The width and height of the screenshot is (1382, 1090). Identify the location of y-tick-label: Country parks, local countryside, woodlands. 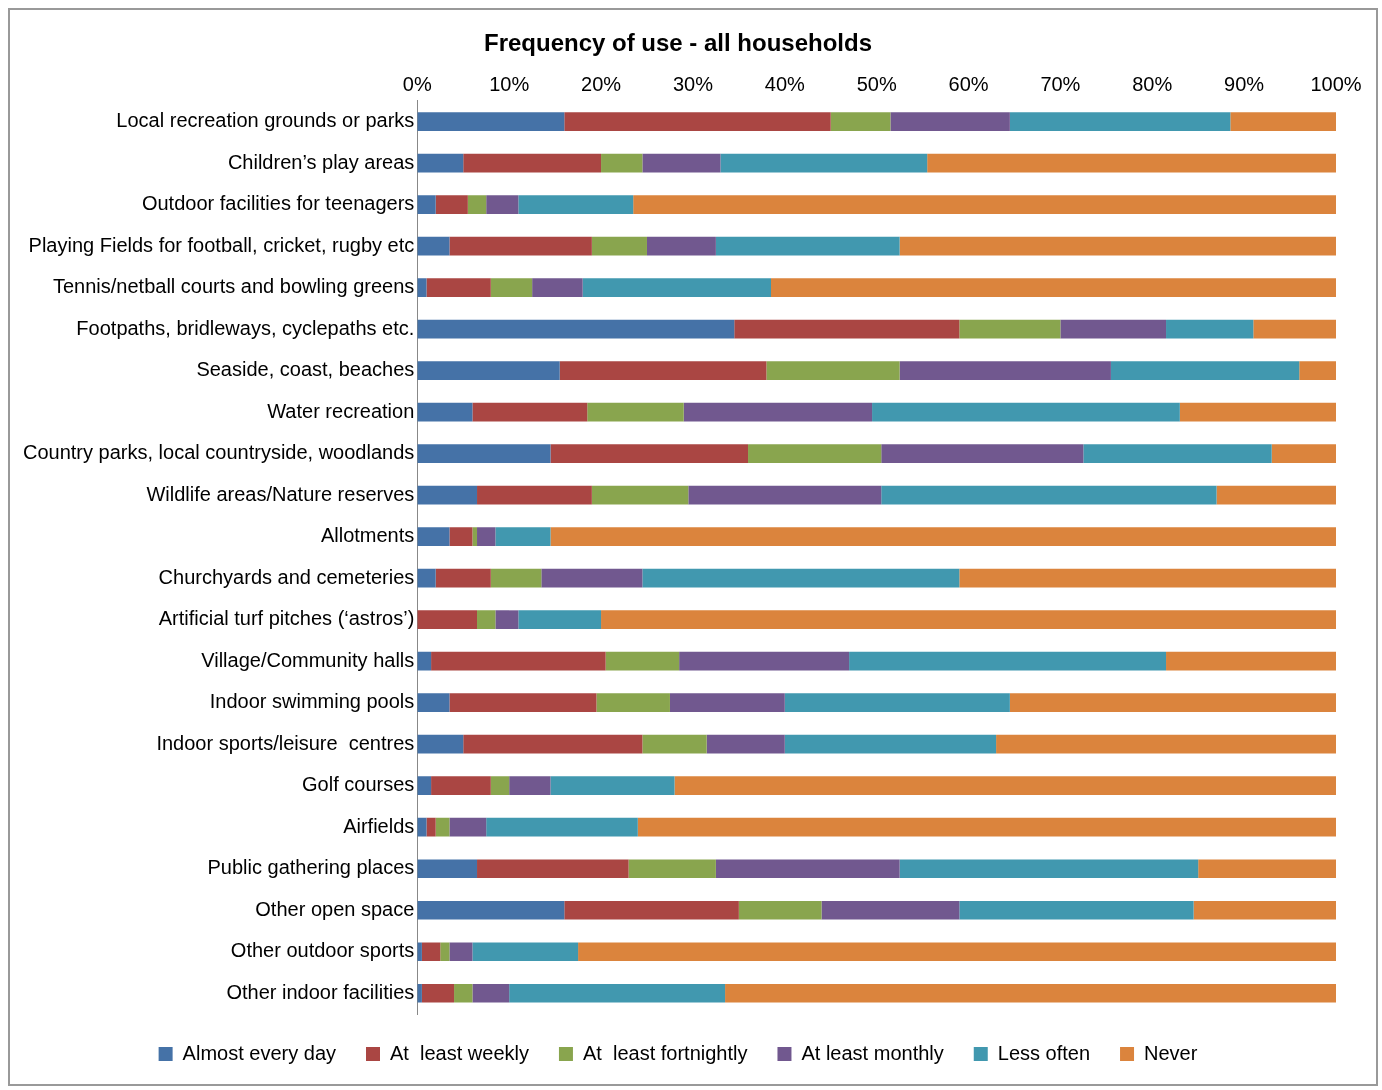
(219, 452).